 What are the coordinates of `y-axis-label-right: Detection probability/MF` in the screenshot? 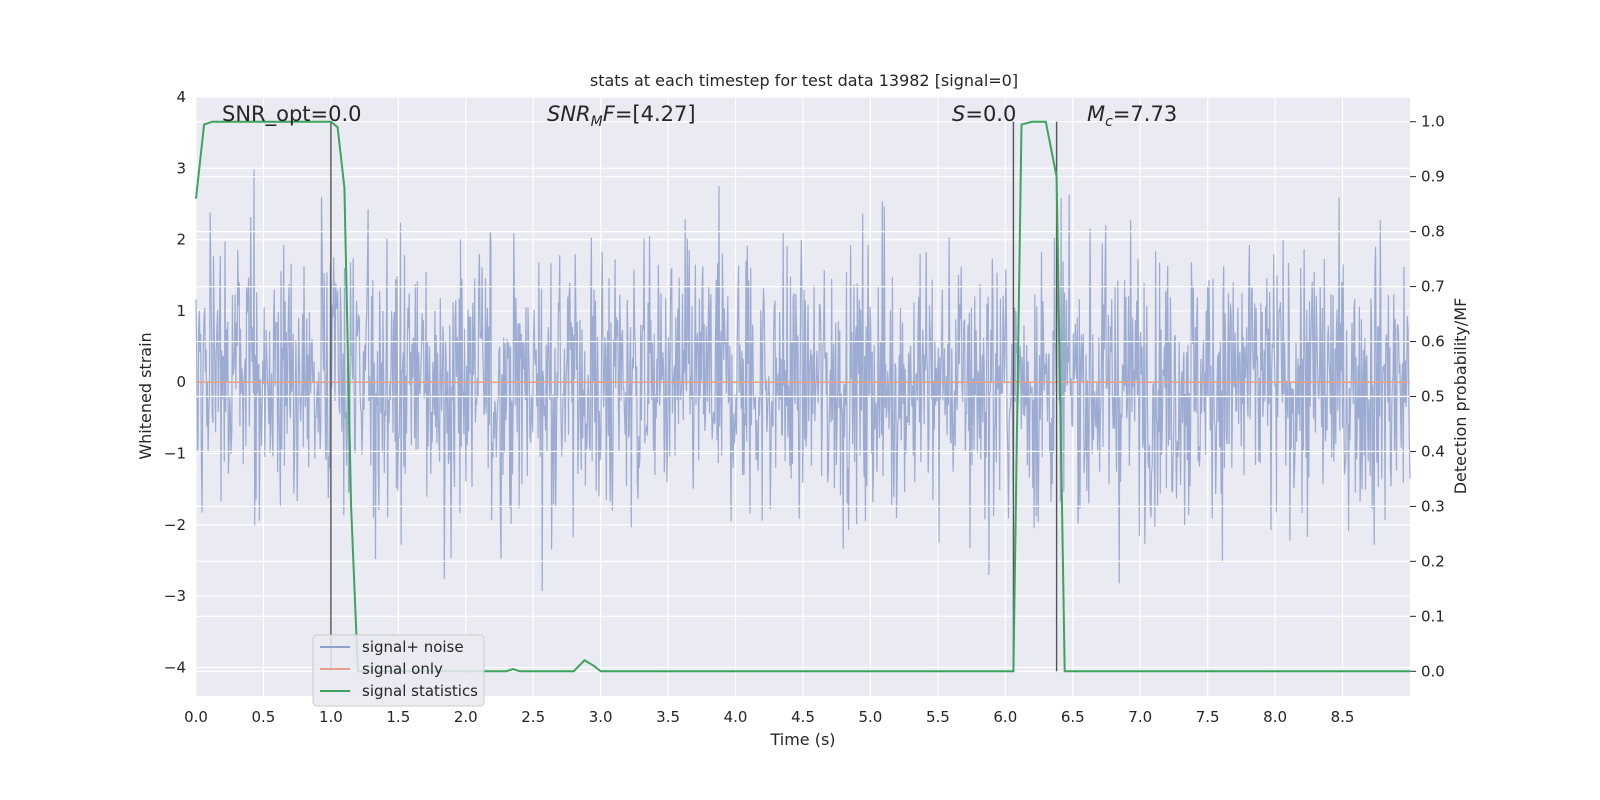 It's located at (1460, 396).